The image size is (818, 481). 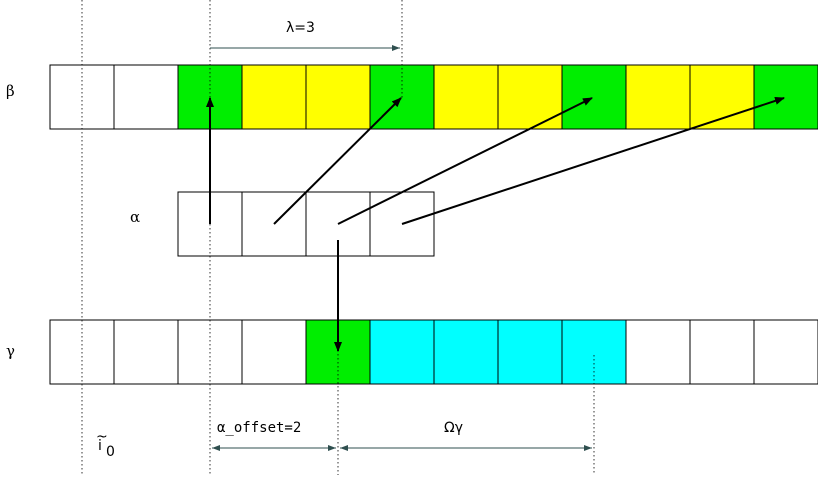 What do you see at coordinates (300, 28) in the screenshot?
I see `lambda-label: λ=3` at bounding box center [300, 28].